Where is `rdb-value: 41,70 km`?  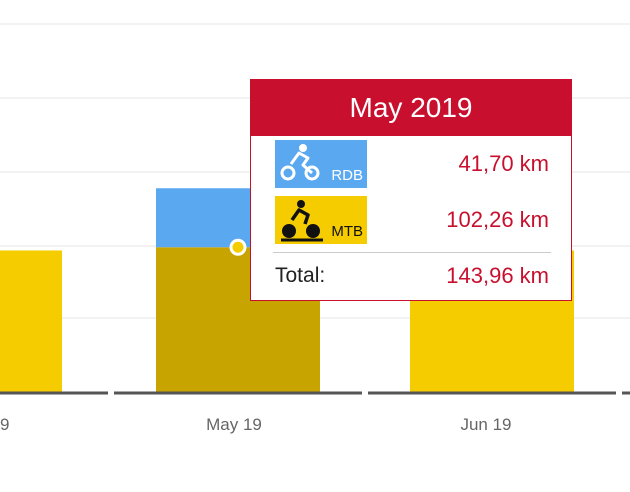
rdb-value: 41,70 km is located at coordinates (504, 163).